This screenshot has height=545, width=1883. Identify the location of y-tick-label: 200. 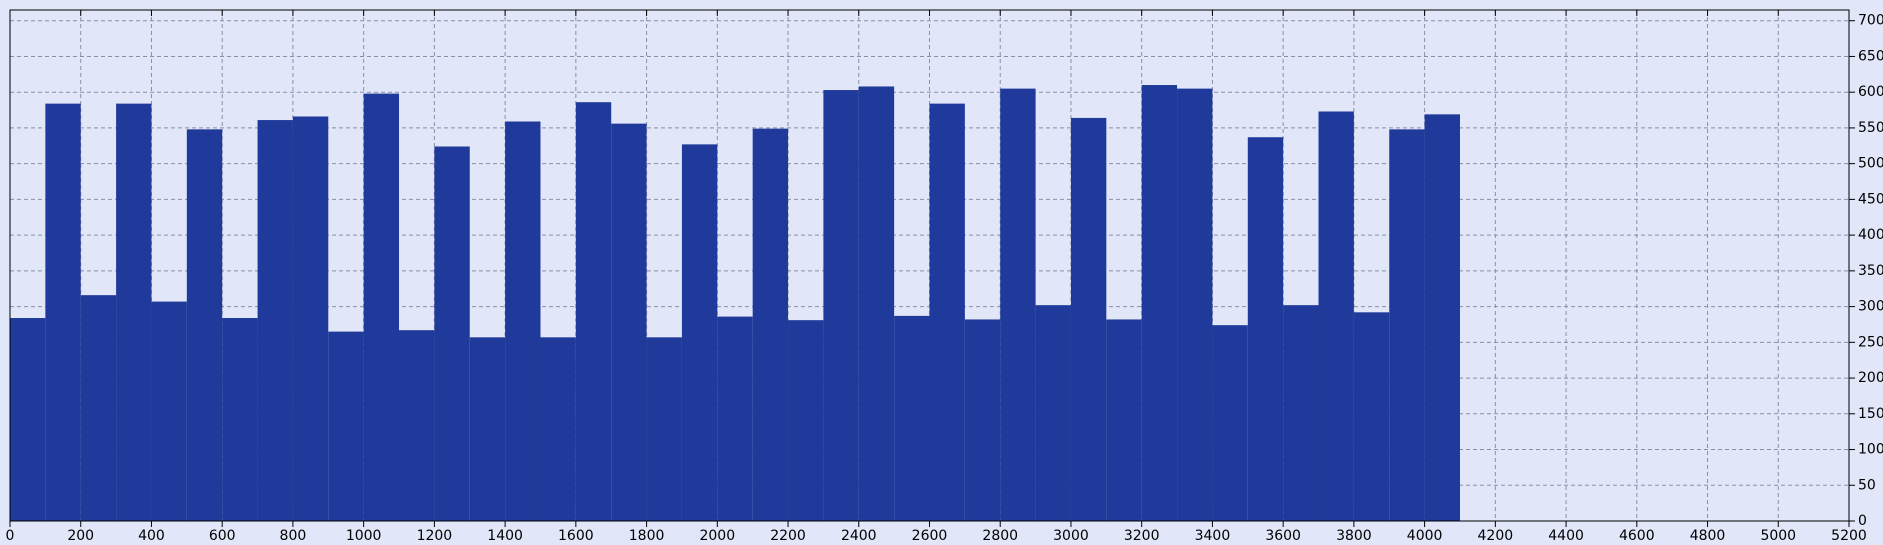
(1870, 378).